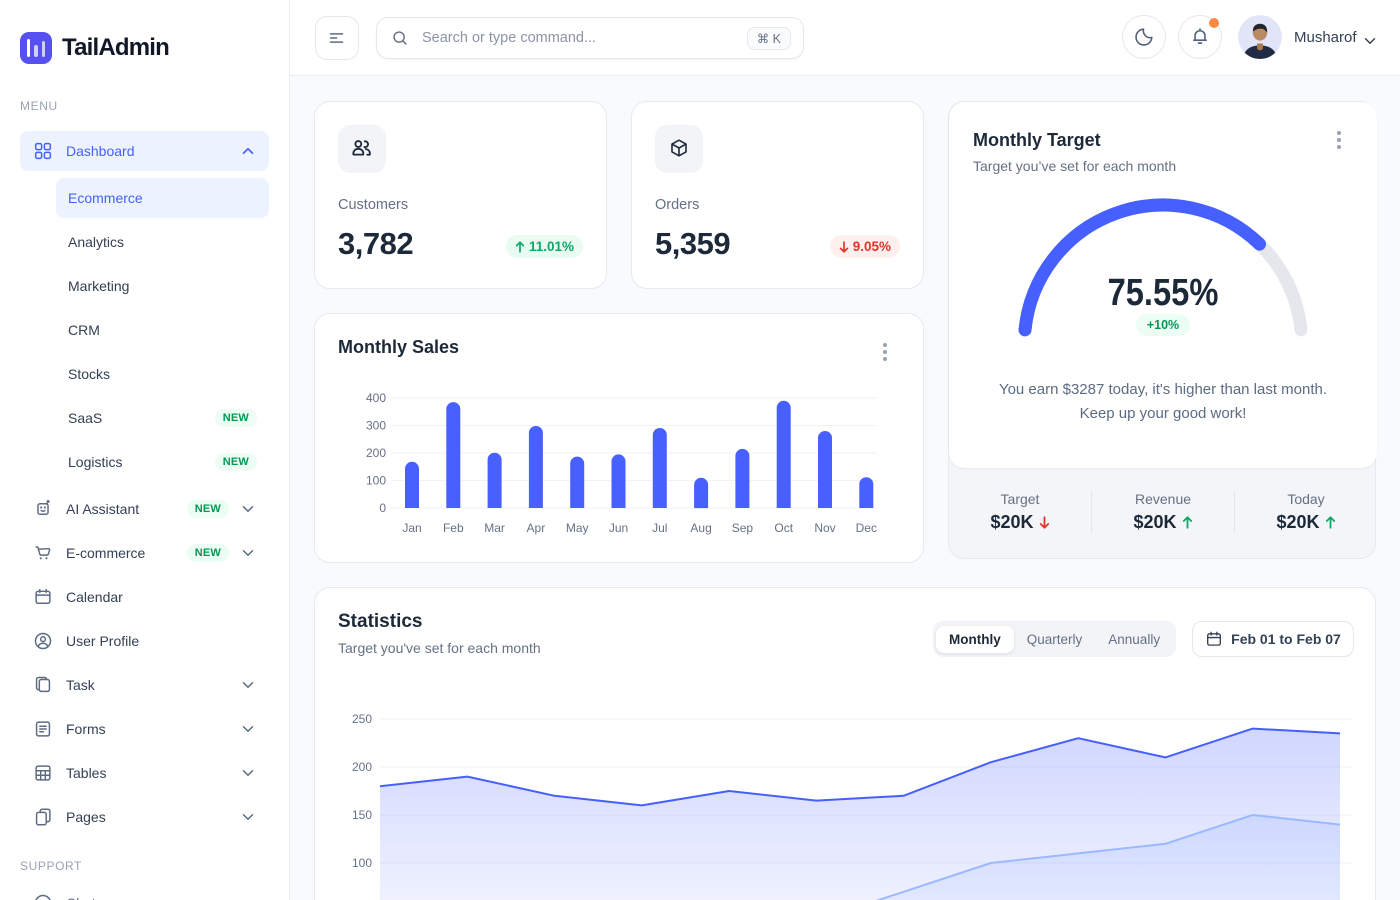  Describe the element at coordinates (376, 426) in the screenshot. I see `svg-text: 300` at that location.